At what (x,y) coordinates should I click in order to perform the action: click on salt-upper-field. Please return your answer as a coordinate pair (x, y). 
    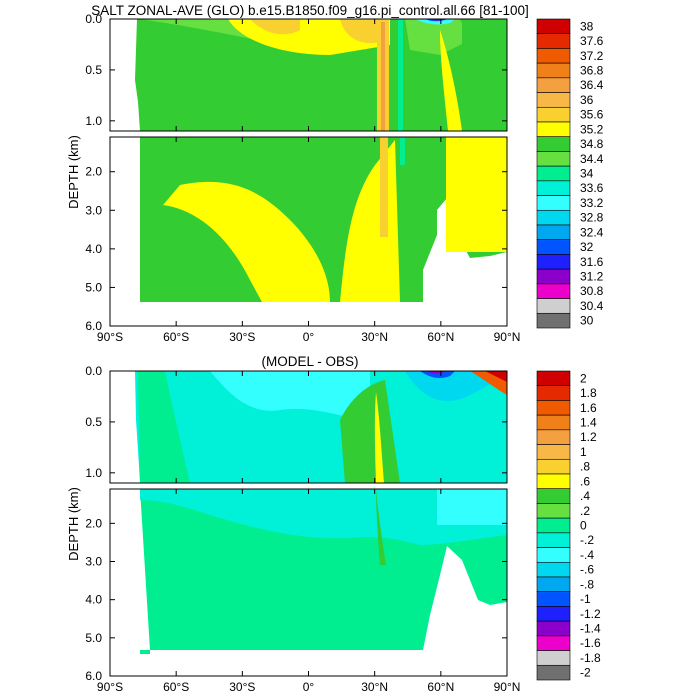
    Looking at the image, I should click on (308, 75).